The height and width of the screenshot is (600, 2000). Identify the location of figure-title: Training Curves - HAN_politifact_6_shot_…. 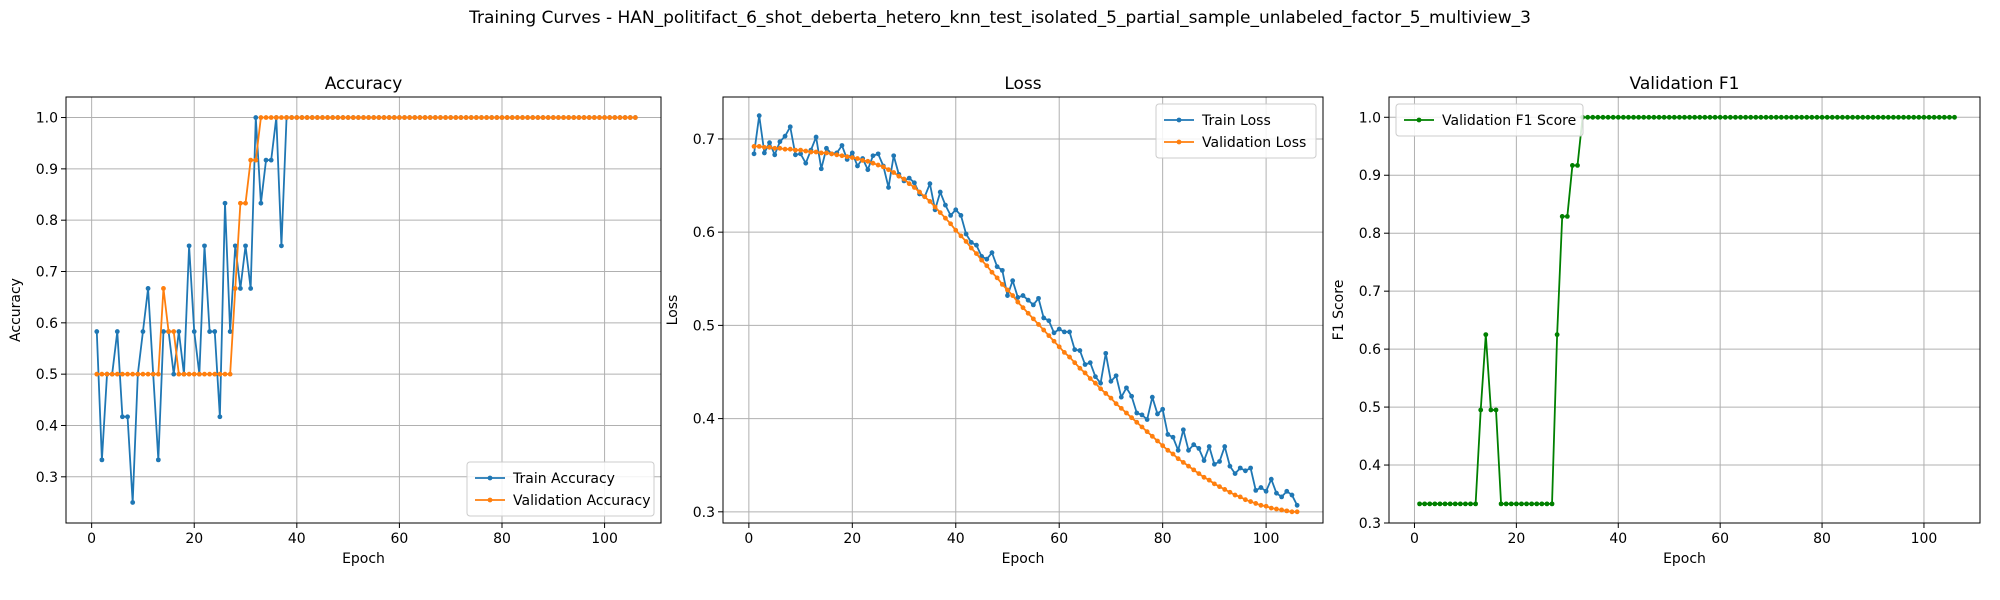
(1000, 18).